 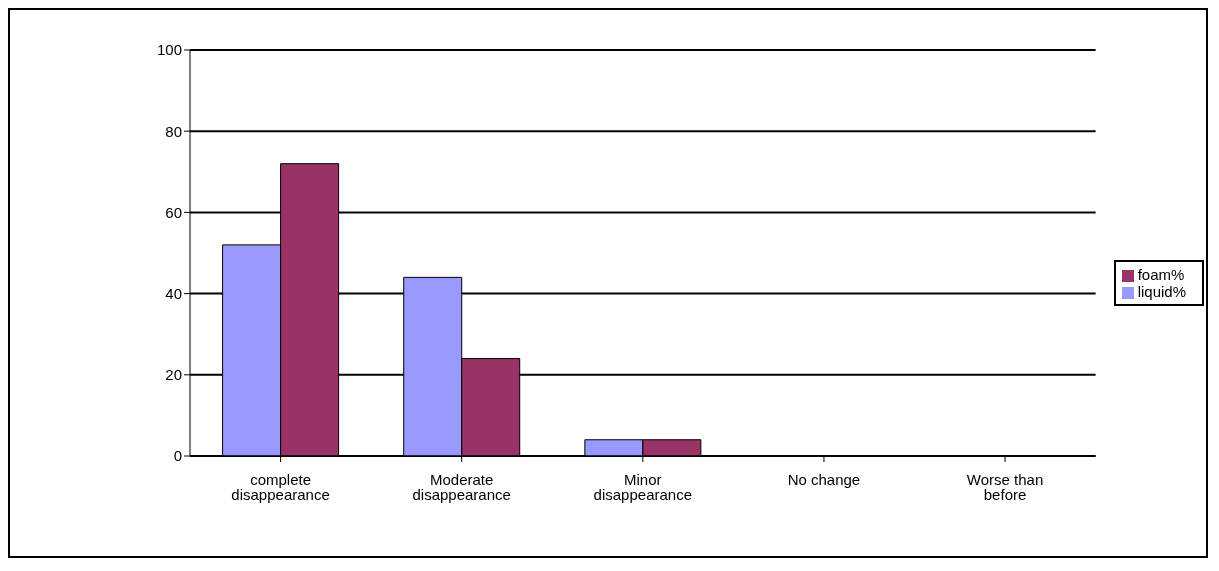 I want to click on x-tick-label: No change, so click(x=824, y=479).